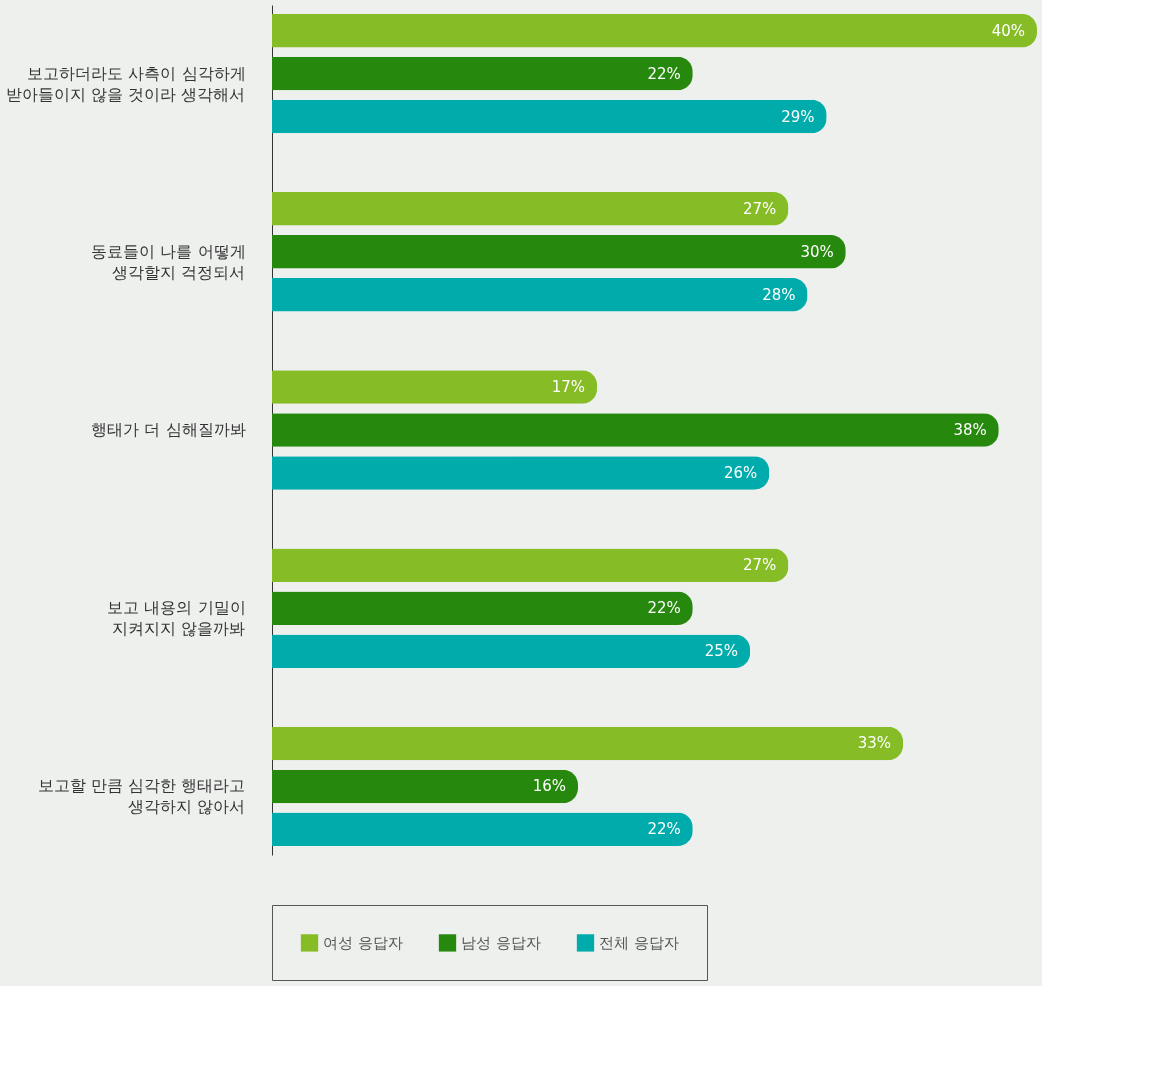 This screenshot has height=1067, width=1156. What do you see at coordinates (740, 472) in the screenshot?
I see `data-label: 26%` at bounding box center [740, 472].